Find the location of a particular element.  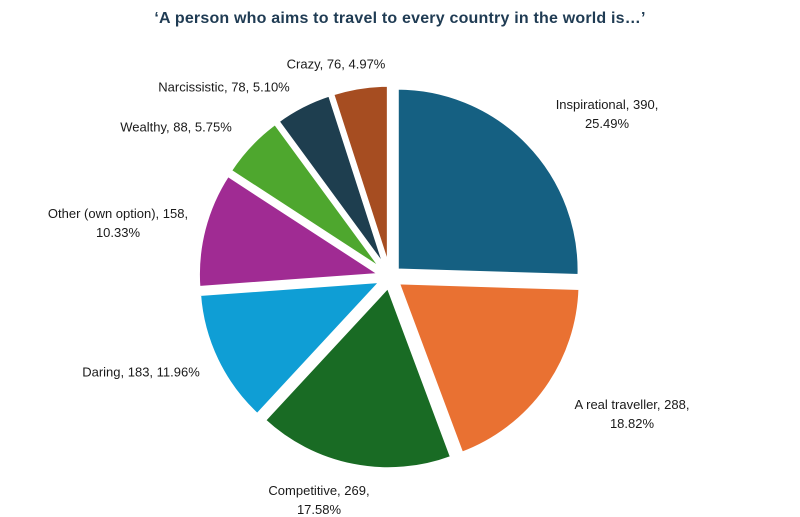

pie-slice-crazy is located at coordinates (360, 176).